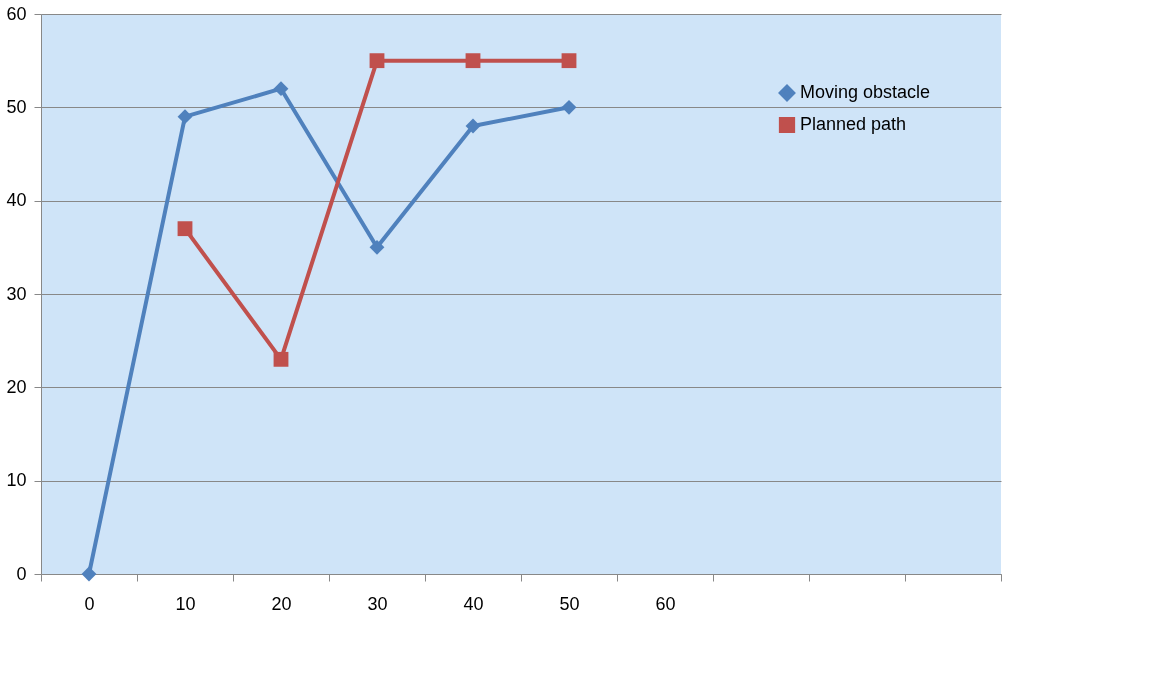 The image size is (1154, 677). What do you see at coordinates (473, 603) in the screenshot?
I see `x-tick-label: 40` at bounding box center [473, 603].